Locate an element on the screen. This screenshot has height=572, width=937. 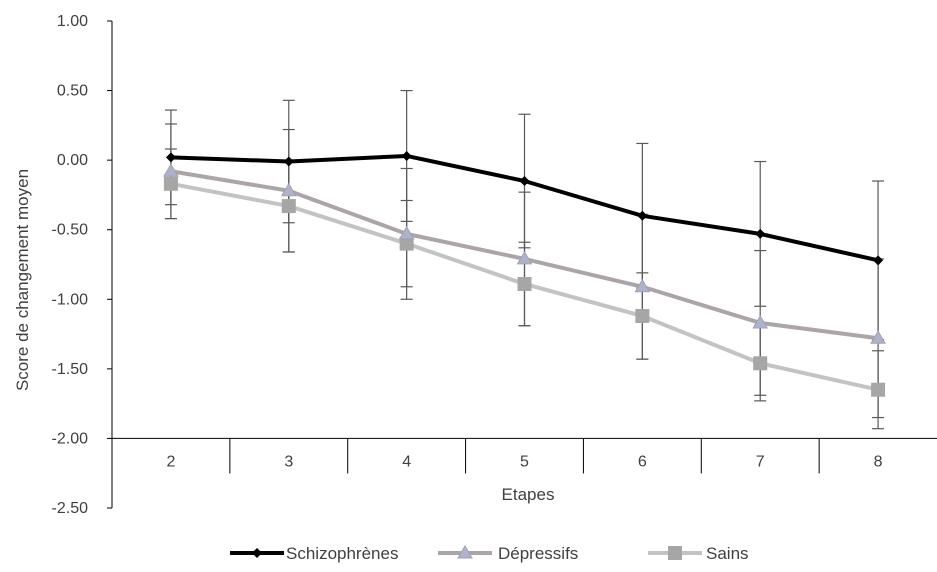
y-axis-title: Score de changement moyen is located at coordinates (22, 280).